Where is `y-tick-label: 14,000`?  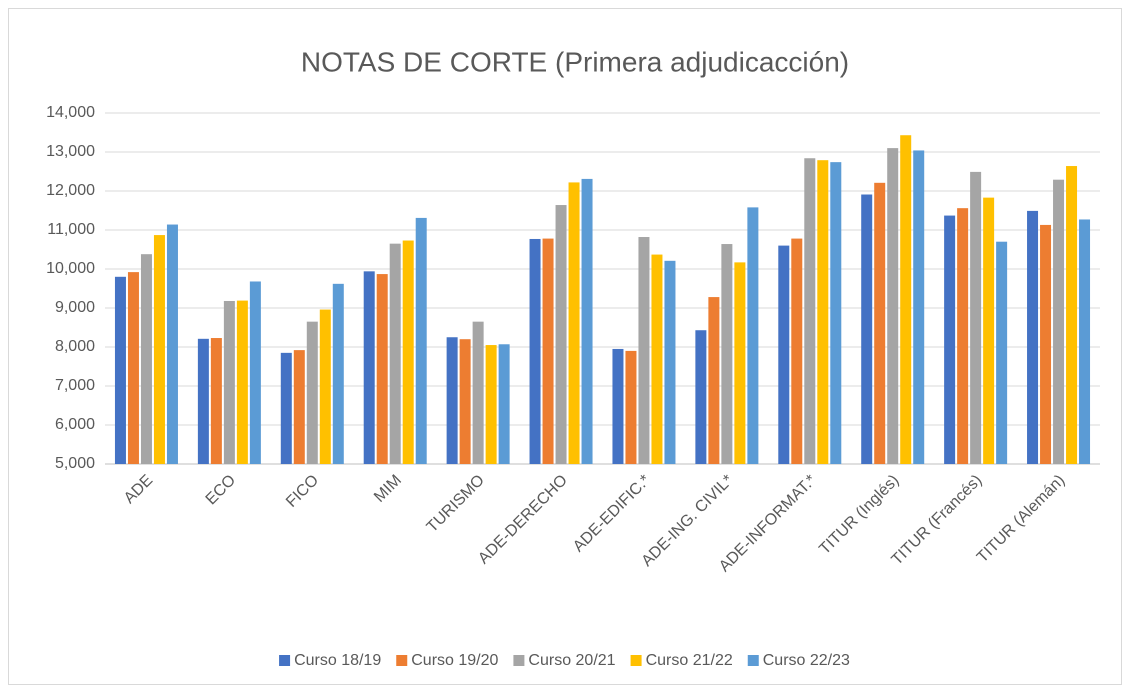 y-tick-label: 14,000 is located at coordinates (70, 112).